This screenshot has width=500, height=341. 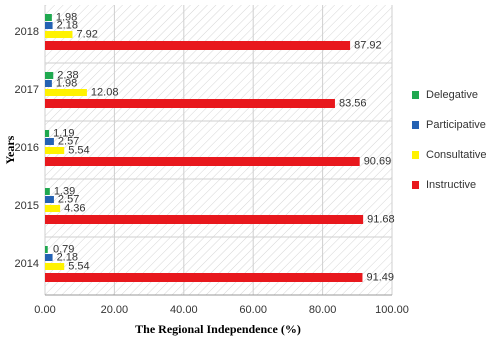 What do you see at coordinates (105, 92) in the screenshot?
I see `data-label: 12.08` at bounding box center [105, 92].